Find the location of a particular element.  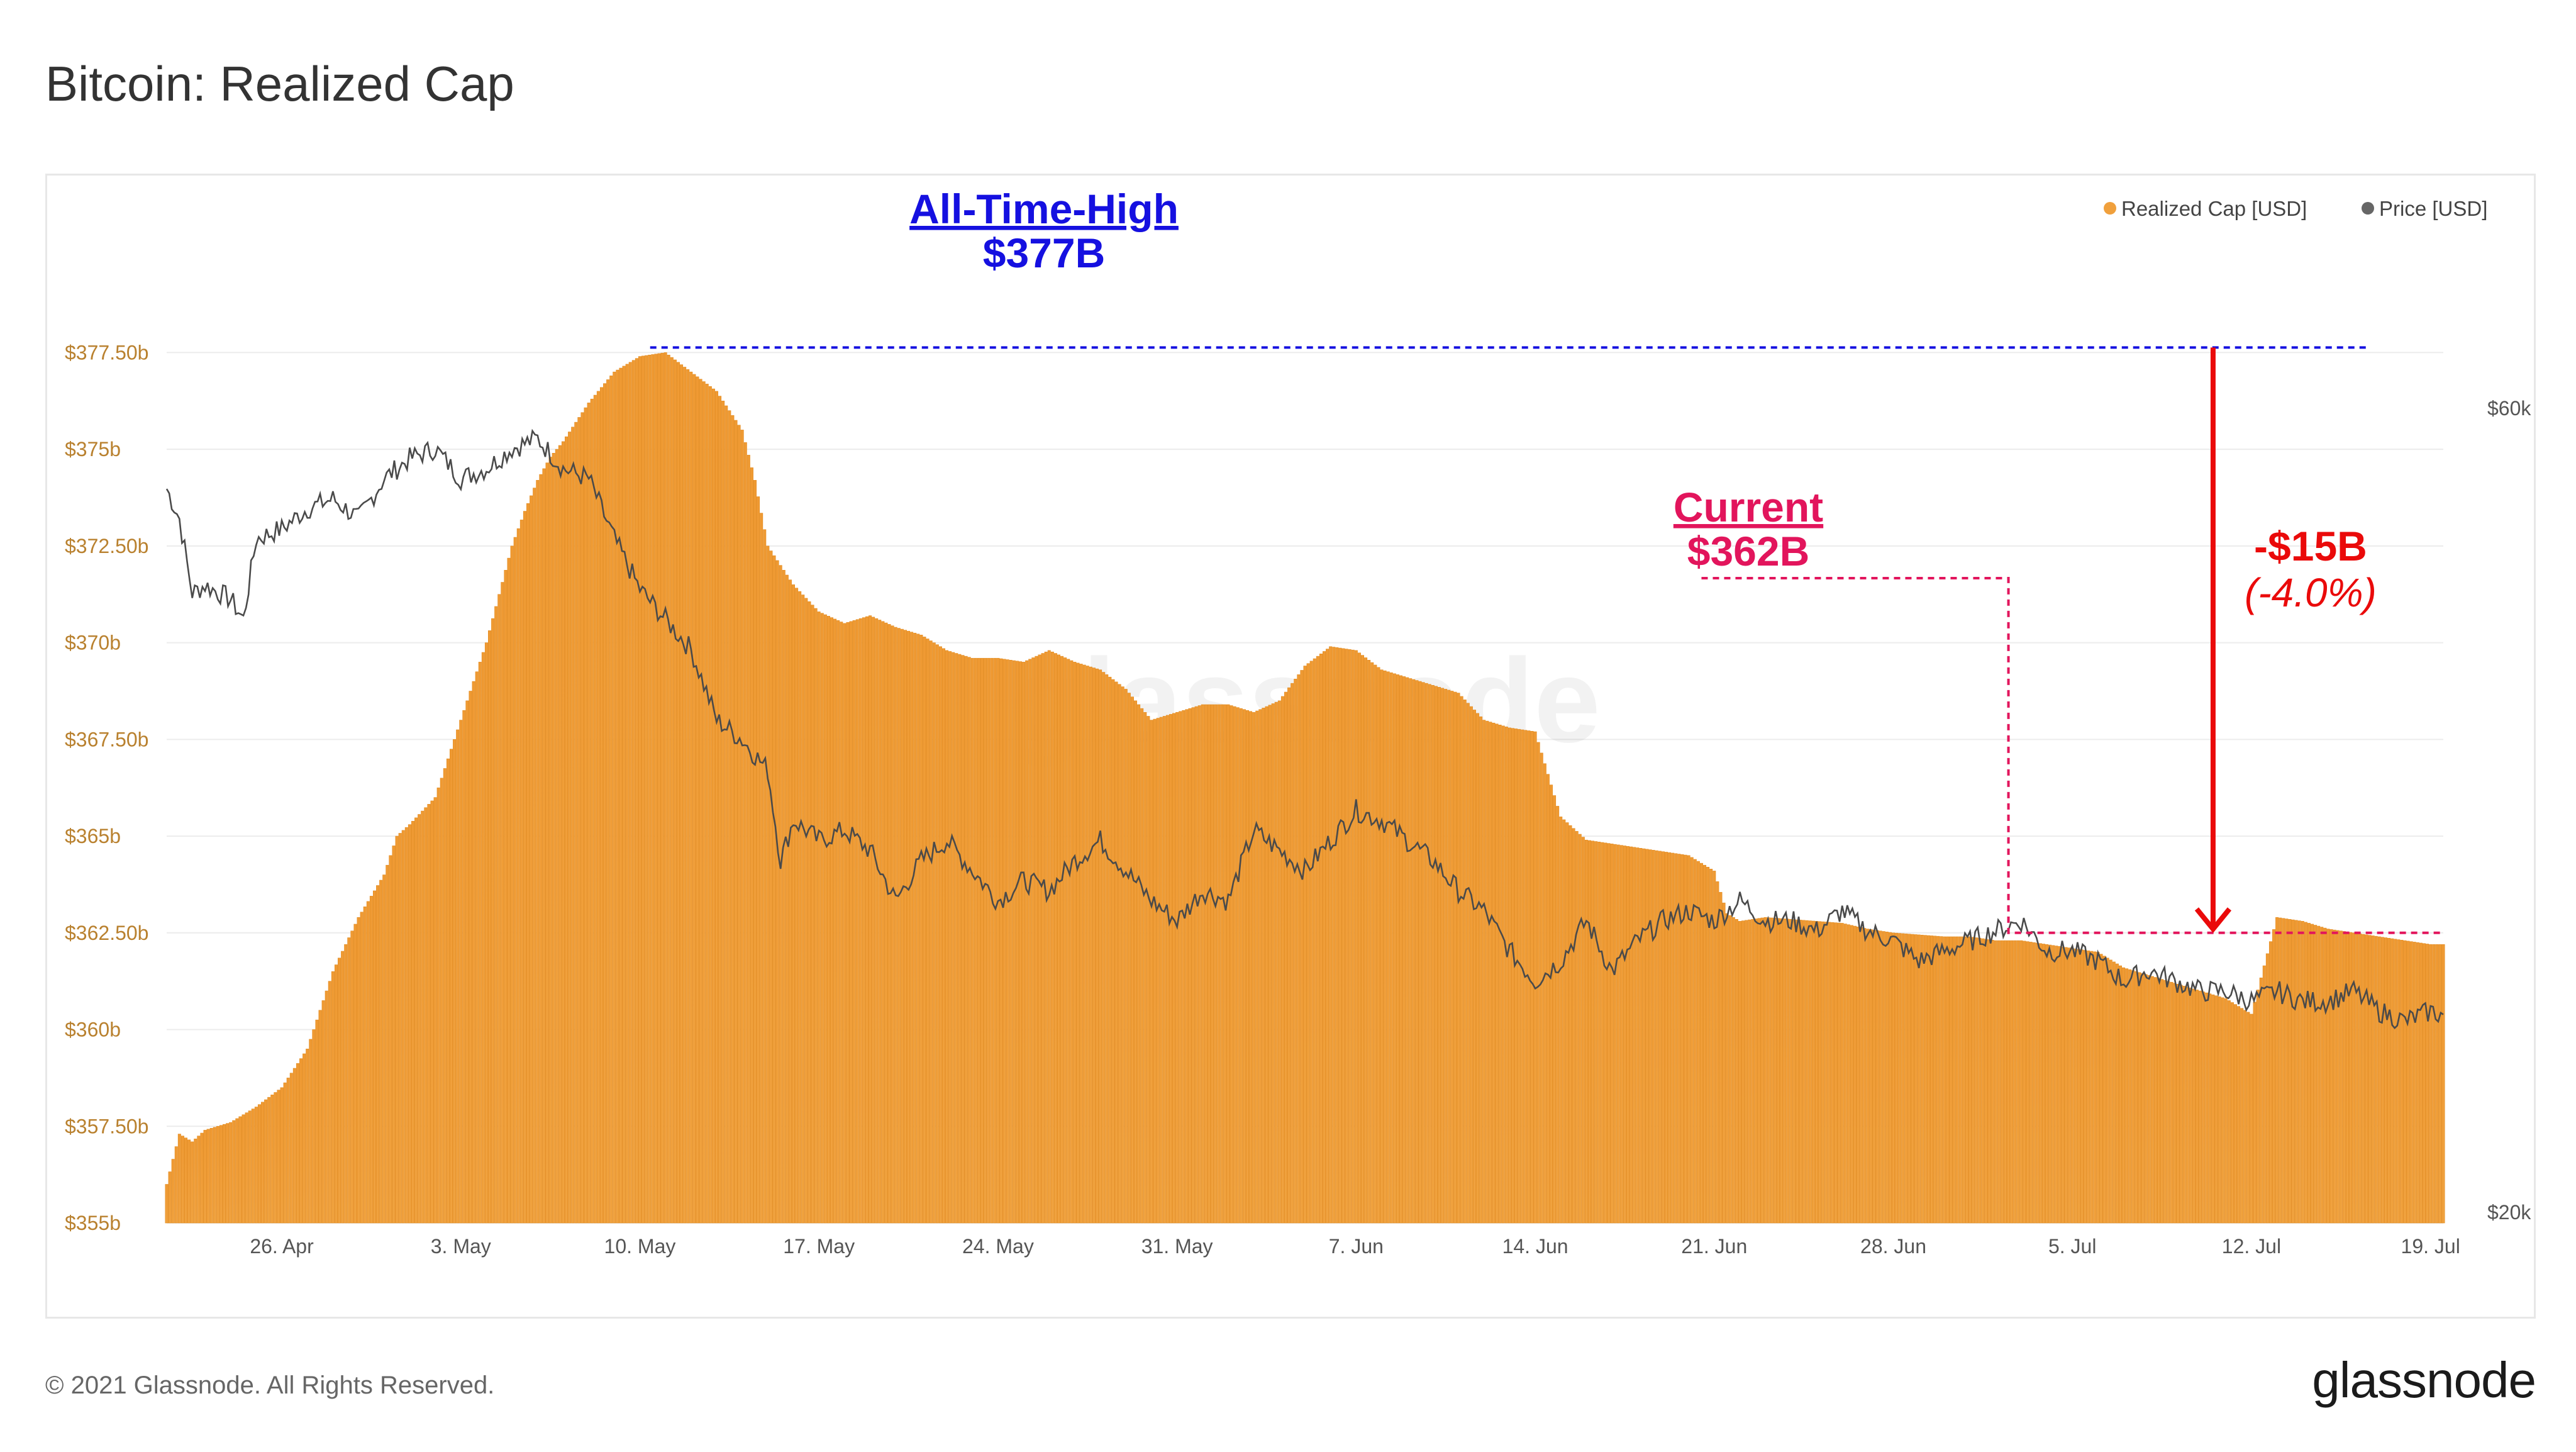

legend-label-realized-cap: Realized Cap [USD] is located at coordinates (2214, 209).